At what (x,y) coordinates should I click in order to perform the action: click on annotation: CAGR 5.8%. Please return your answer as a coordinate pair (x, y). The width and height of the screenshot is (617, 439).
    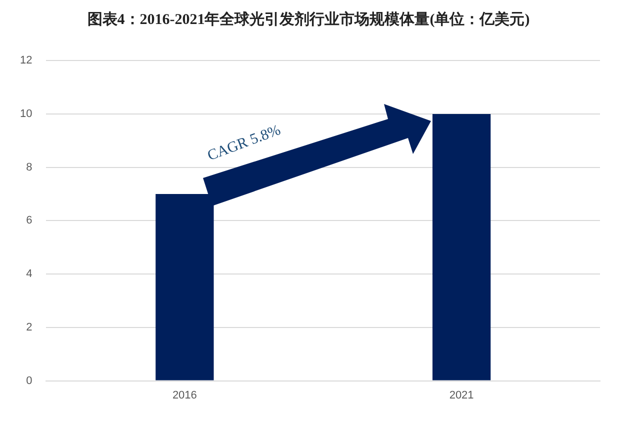
    Looking at the image, I should click on (244, 143).